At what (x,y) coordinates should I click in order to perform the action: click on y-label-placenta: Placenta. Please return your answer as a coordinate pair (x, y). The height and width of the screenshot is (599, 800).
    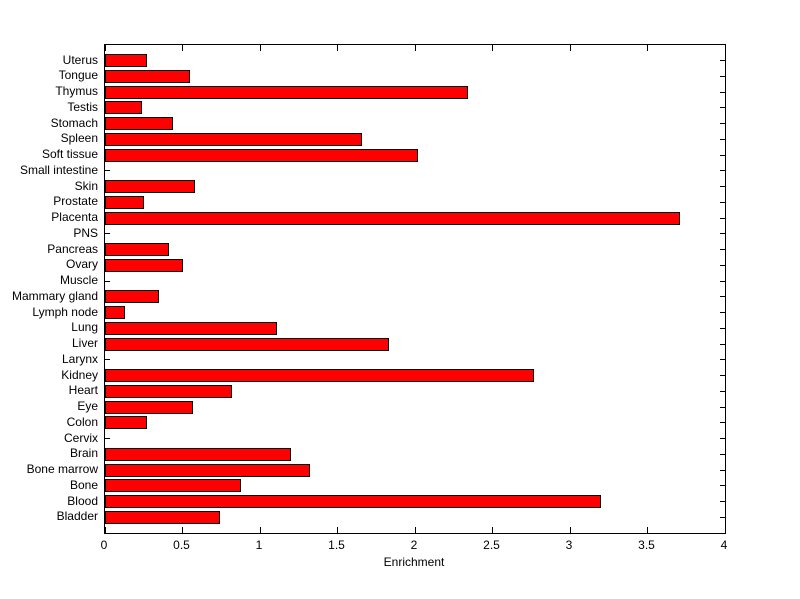
    Looking at the image, I should click on (74, 217).